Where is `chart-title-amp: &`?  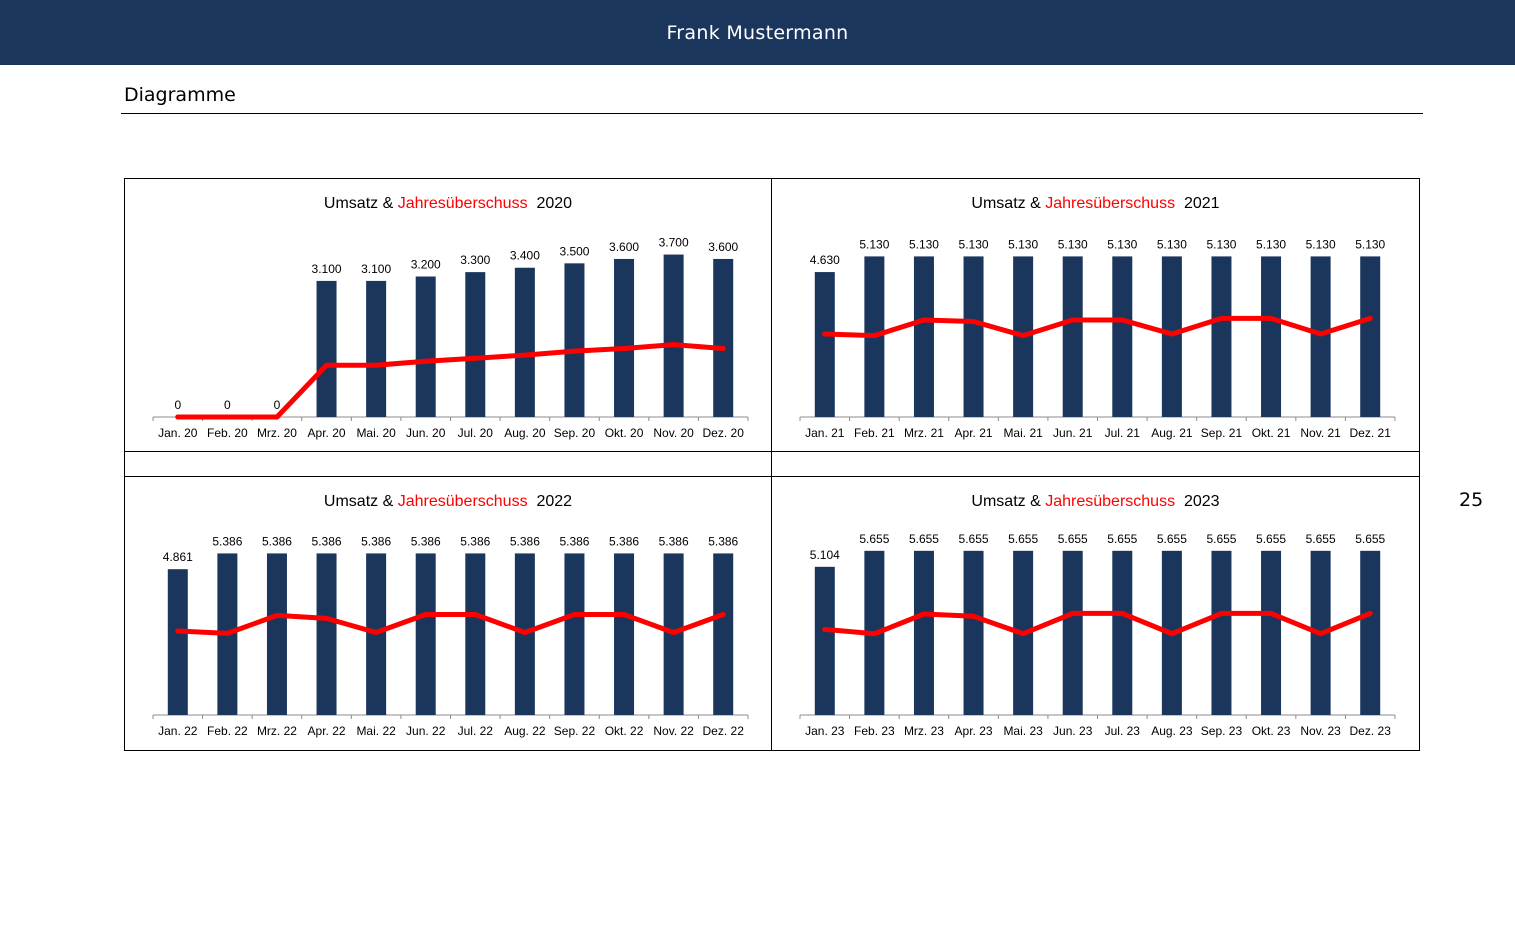 chart-title-amp: & is located at coordinates (1035, 501).